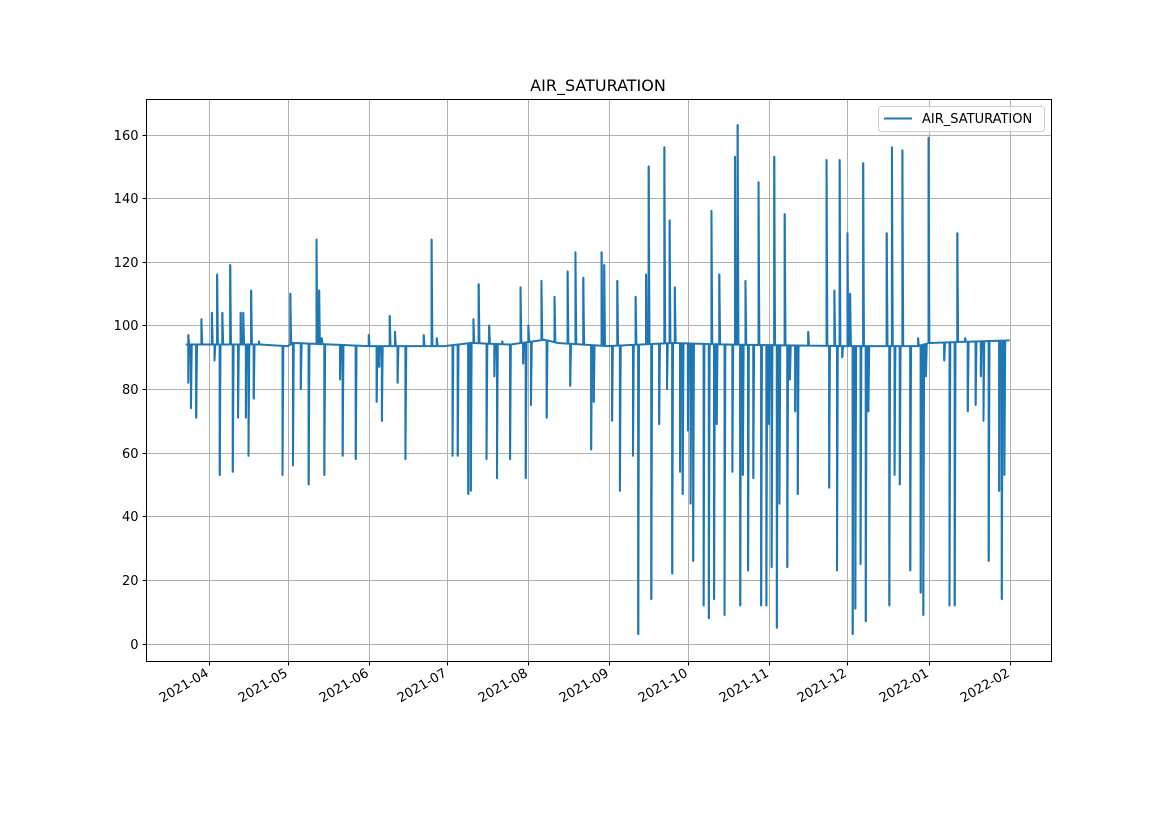 The height and width of the screenshot is (831, 1169). Describe the element at coordinates (977, 119) in the screenshot. I see `legend-label: AIR_SATURATION` at that location.